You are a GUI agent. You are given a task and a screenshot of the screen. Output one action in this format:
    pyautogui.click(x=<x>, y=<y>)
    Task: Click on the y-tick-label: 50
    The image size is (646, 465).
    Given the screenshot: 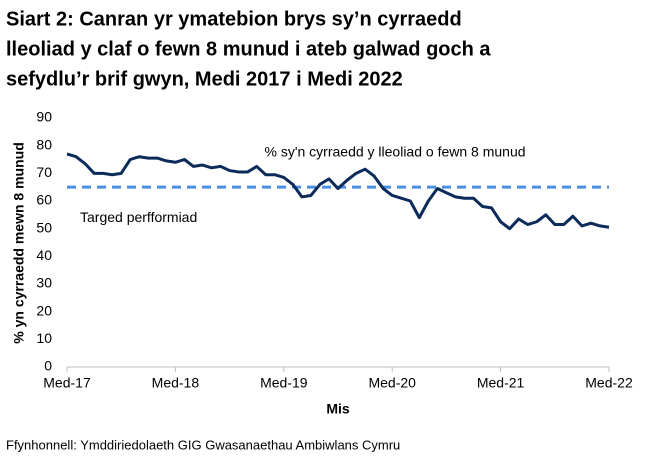 What is the action you would take?
    pyautogui.click(x=44, y=227)
    